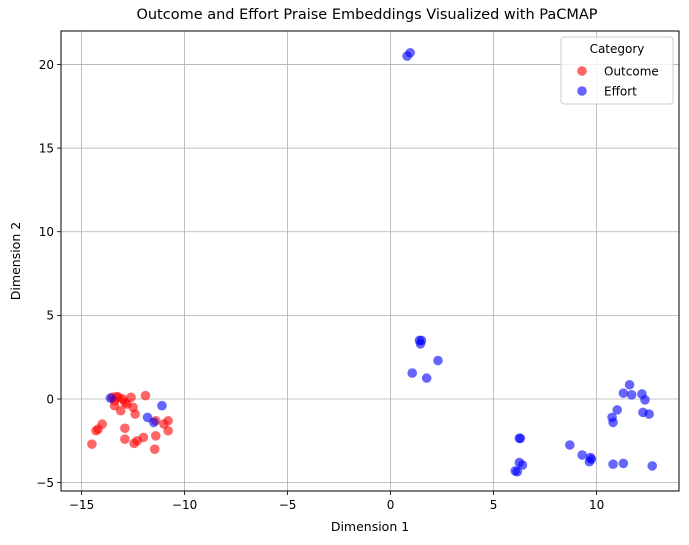  What do you see at coordinates (288, 505) in the screenshot?
I see `x-tick-label: −5` at bounding box center [288, 505].